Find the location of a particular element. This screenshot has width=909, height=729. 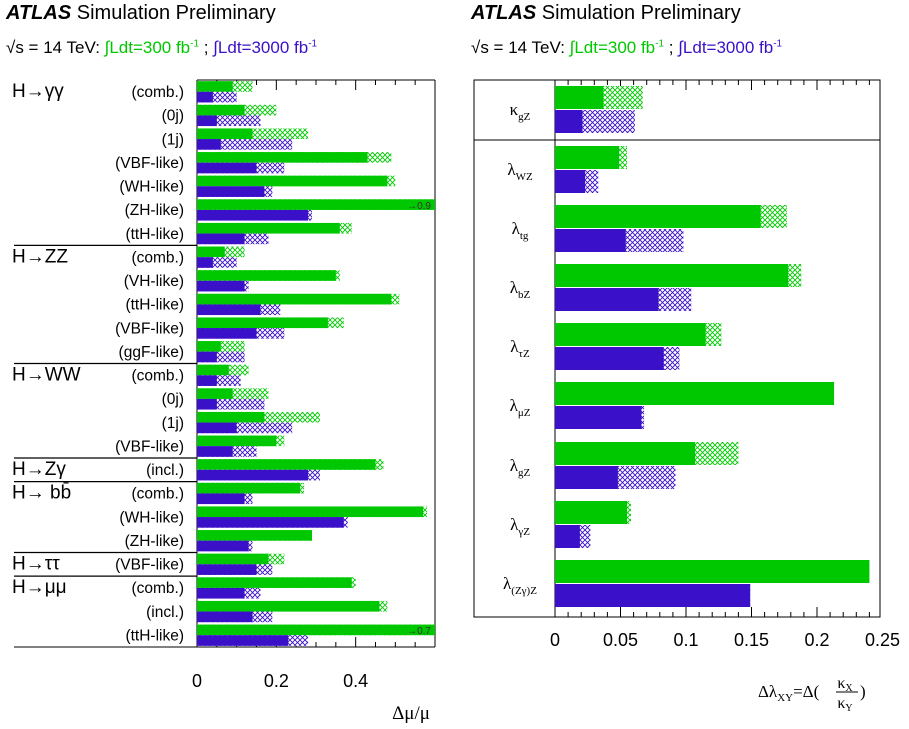

right-row-label: λγZ is located at coordinates (520, 526).